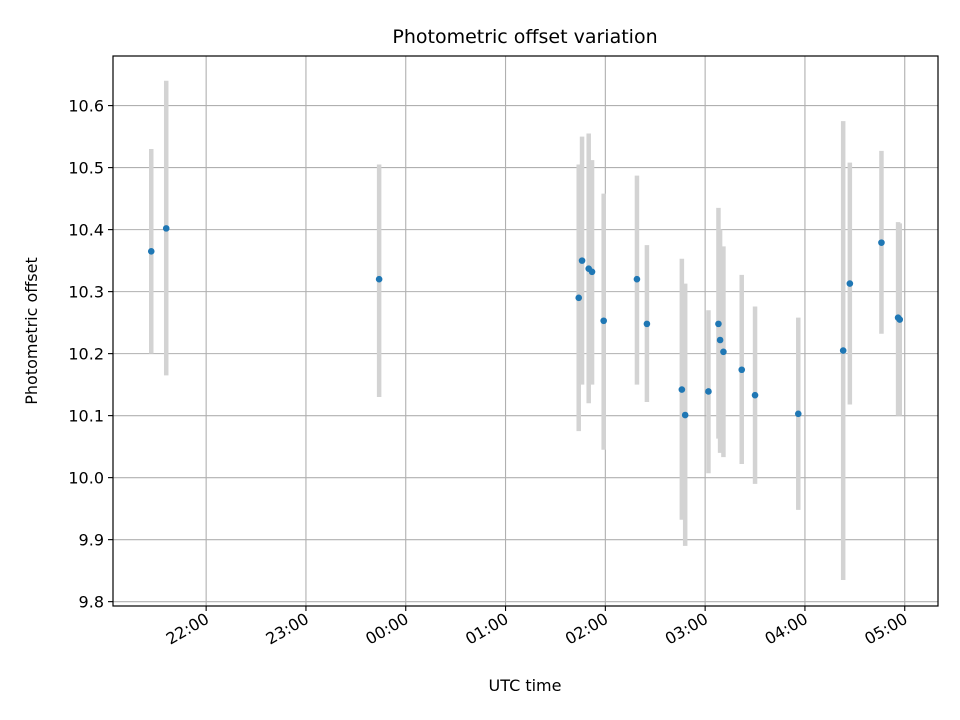 The image size is (960, 720). What do you see at coordinates (86, 478) in the screenshot?
I see `y-tick-label: 10.0` at bounding box center [86, 478].